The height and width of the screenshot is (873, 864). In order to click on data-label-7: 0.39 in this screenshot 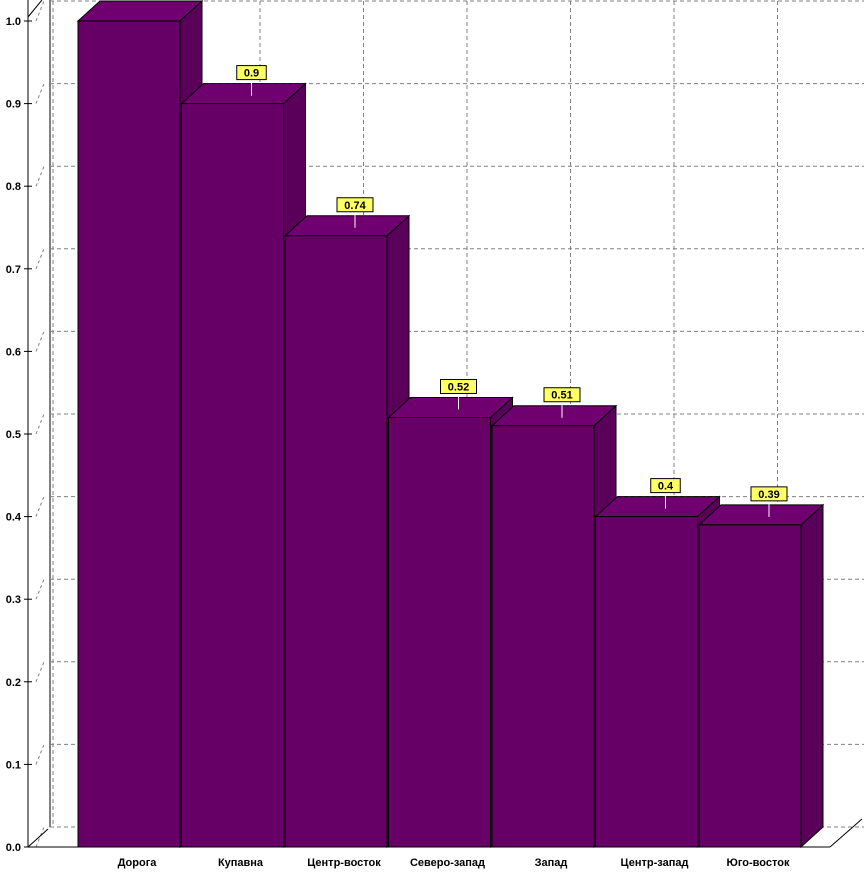, I will do `click(769, 501)`.